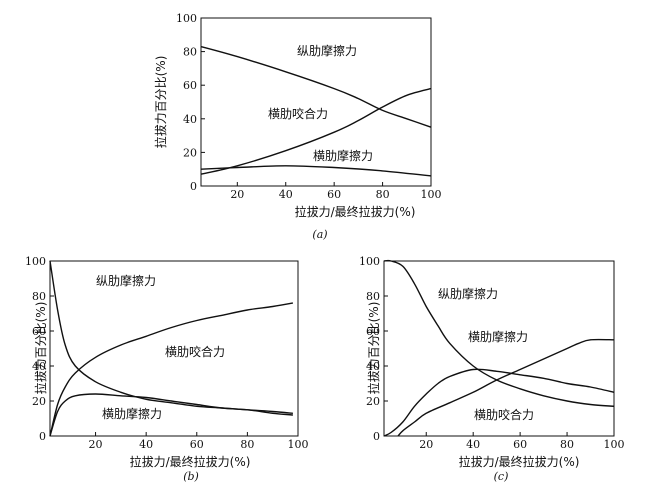 The height and width of the screenshot is (487, 660). I want to click on panel-caption: (b), so click(191, 476).